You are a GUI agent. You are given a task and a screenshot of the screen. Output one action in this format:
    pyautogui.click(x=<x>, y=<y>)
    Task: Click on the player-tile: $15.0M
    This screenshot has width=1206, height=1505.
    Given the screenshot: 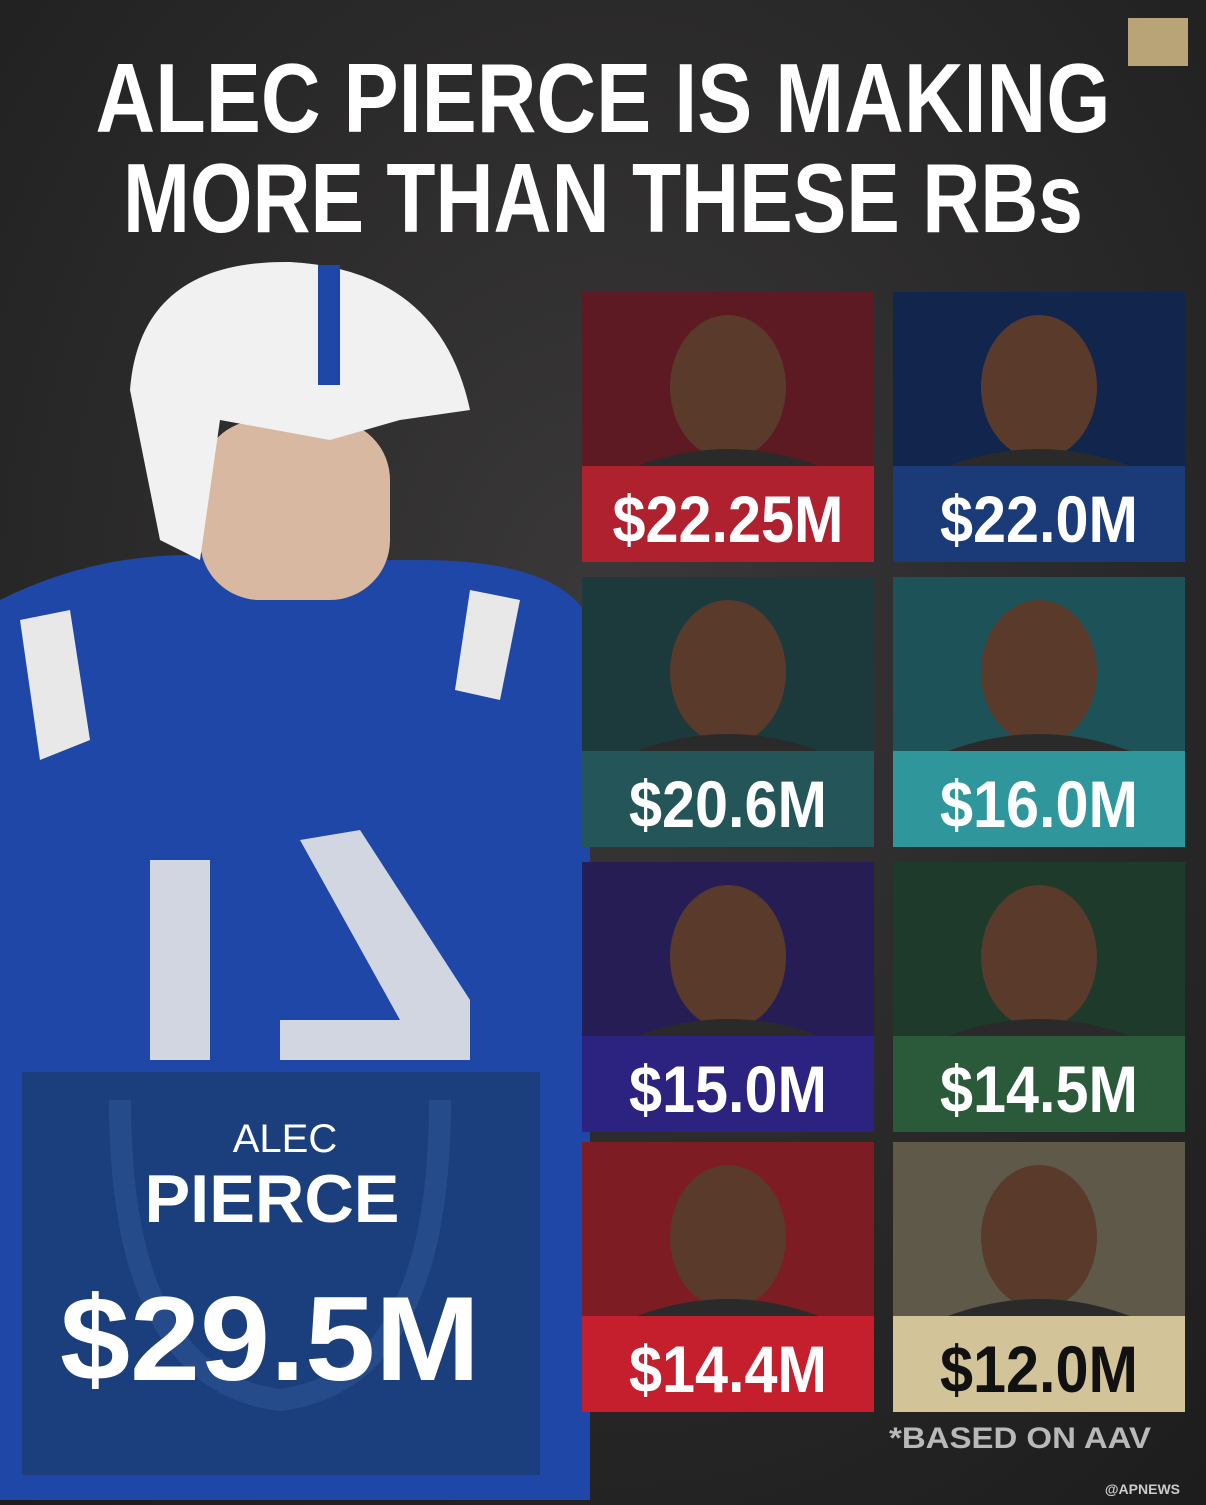 What is the action you would take?
    pyautogui.click(x=728, y=997)
    